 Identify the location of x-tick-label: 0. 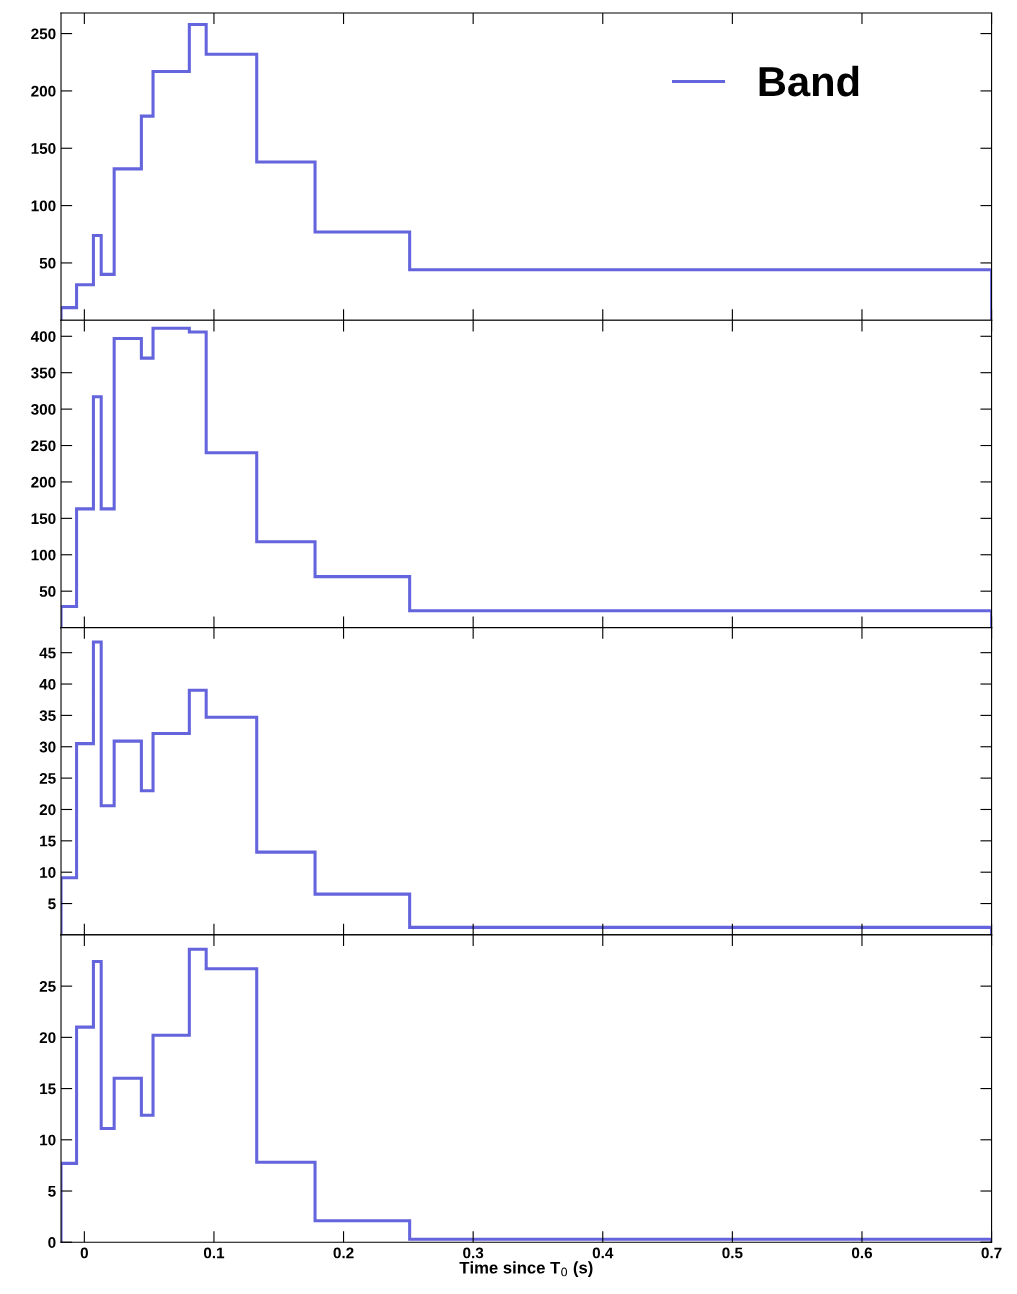
(84, 1253).